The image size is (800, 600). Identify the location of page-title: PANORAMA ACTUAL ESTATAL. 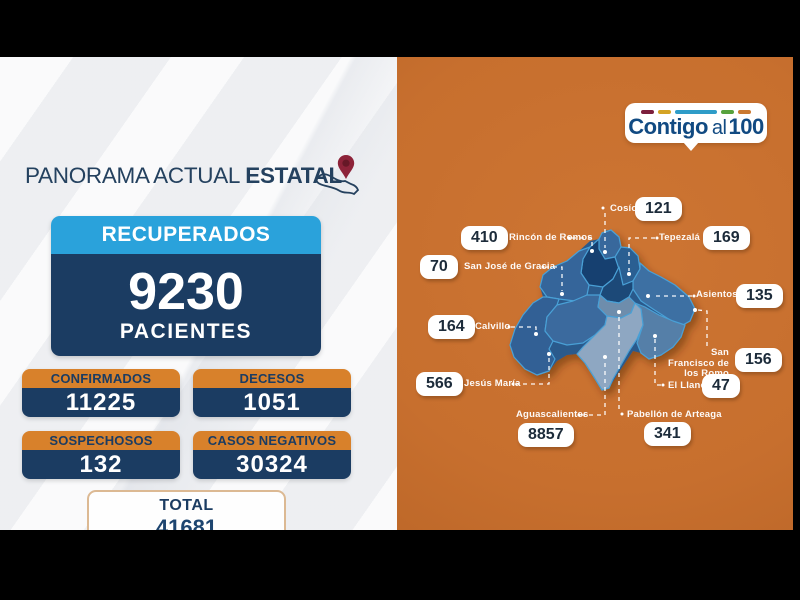
(205, 176).